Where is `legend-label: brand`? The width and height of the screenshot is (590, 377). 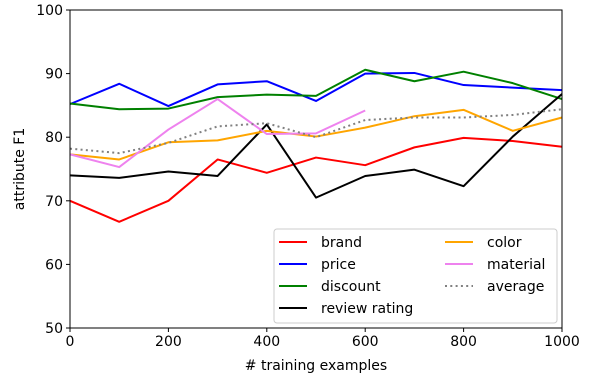 legend-label: brand is located at coordinates (341, 243).